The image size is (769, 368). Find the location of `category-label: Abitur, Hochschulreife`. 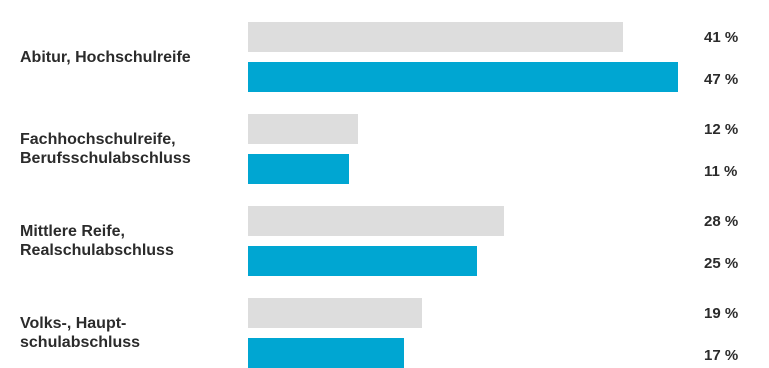

category-label: Abitur, Hochschulreife is located at coordinates (105, 57).